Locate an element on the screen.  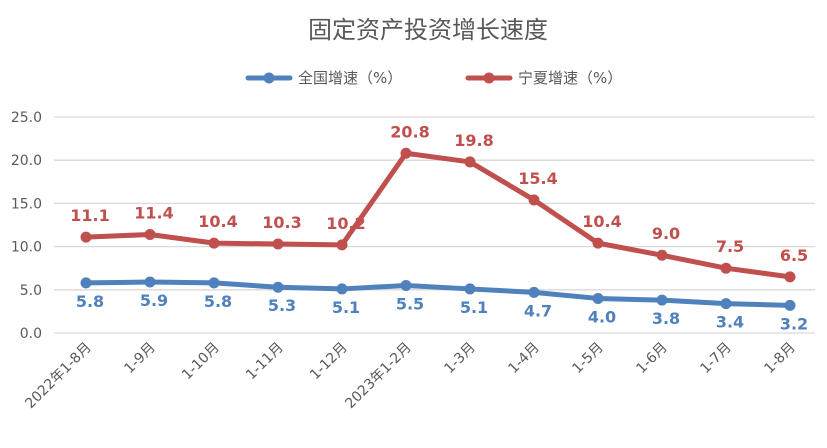
x-tick-label: 1-10月 is located at coordinates (201, 362).